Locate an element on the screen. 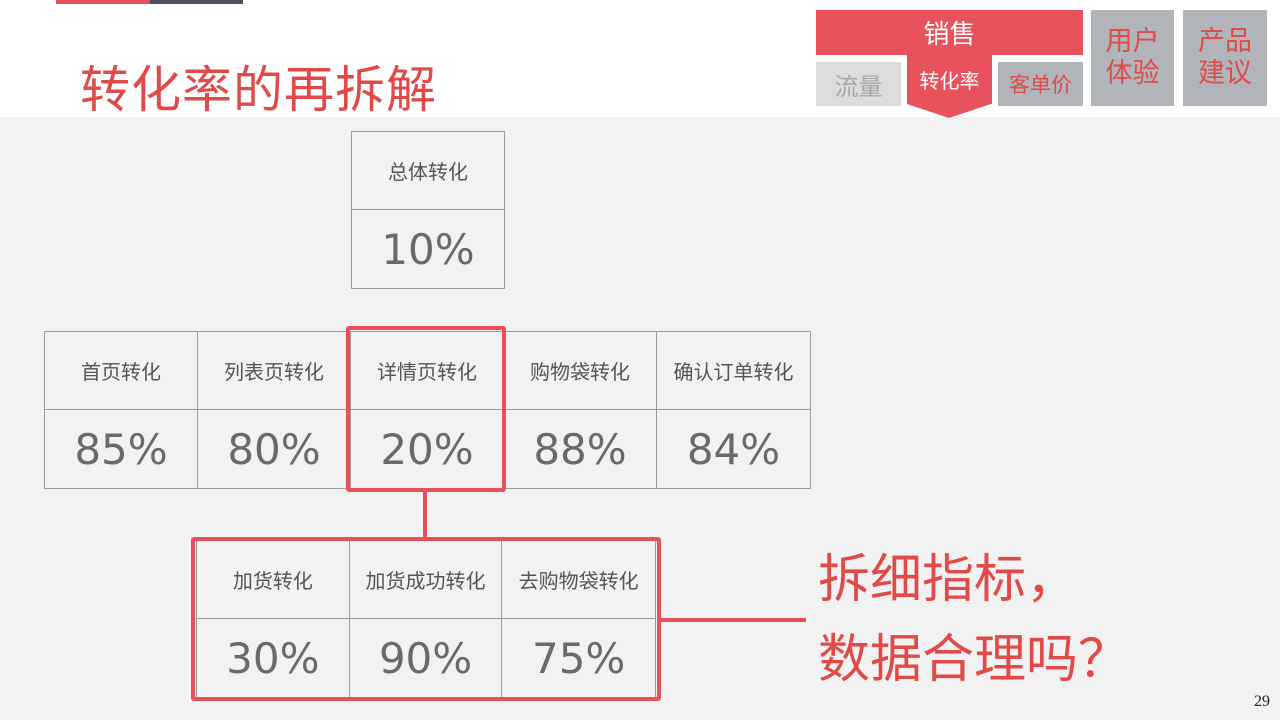  highlight-breakdown is located at coordinates (426, 619).